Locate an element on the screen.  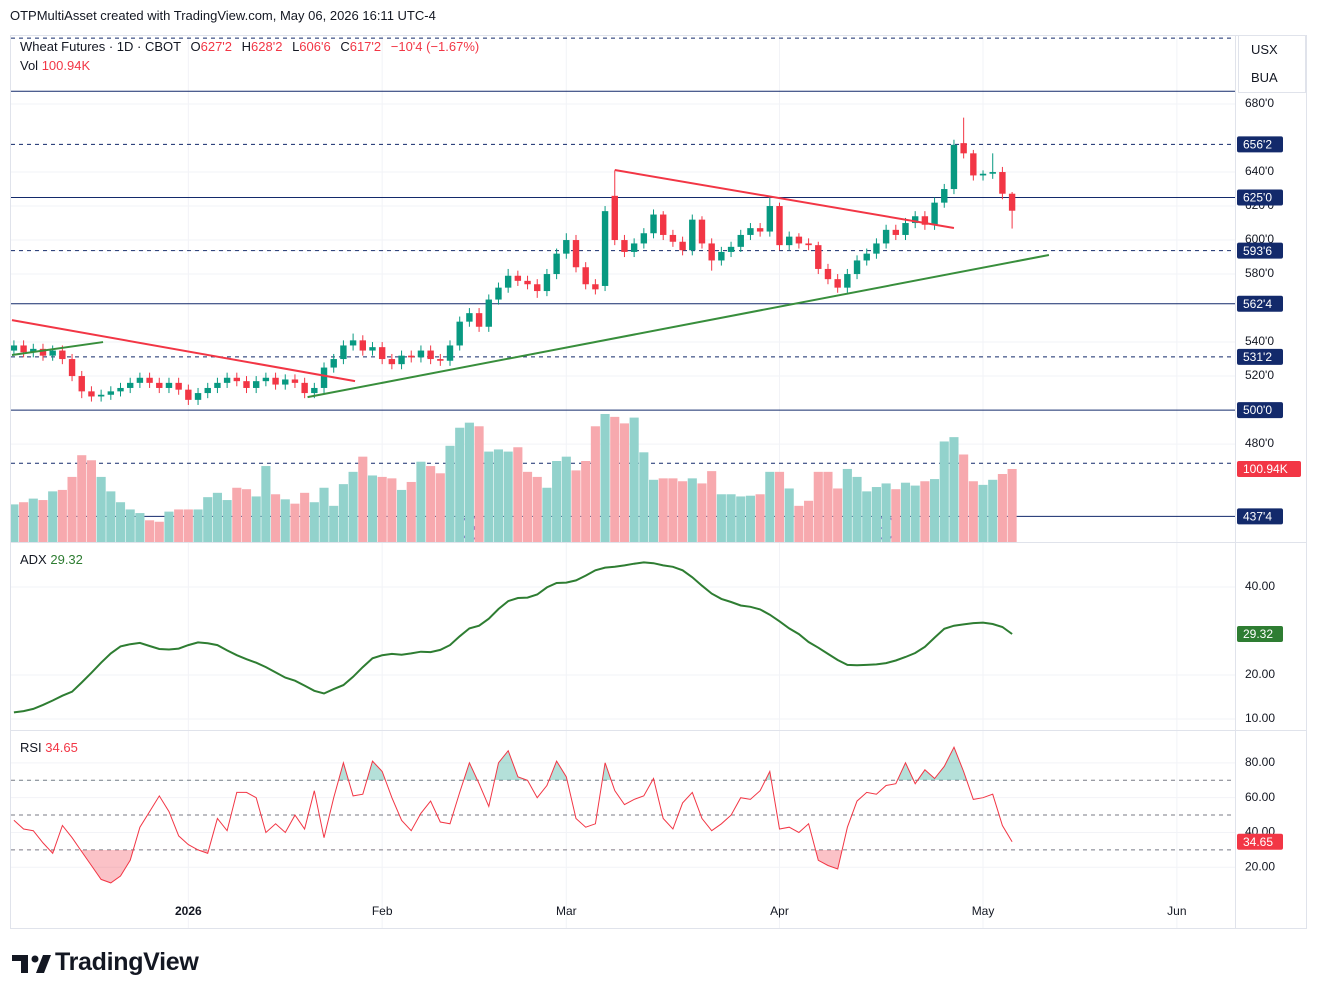
unit-button: BUA is located at coordinates (1264, 77).